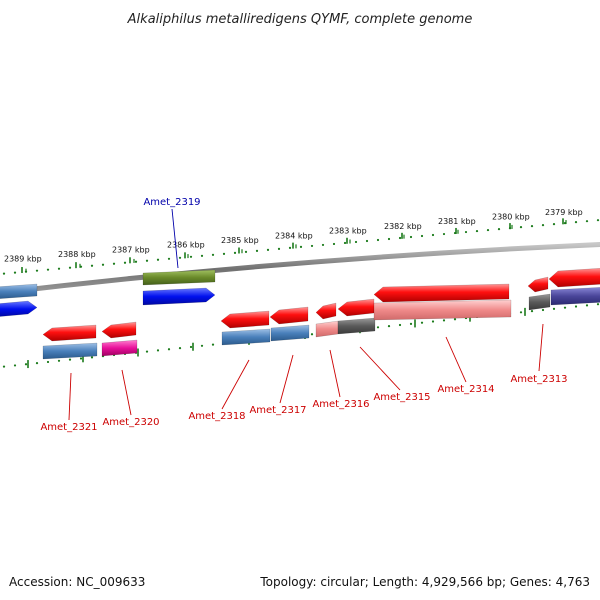  What do you see at coordinates (538, 379) in the screenshot?
I see `gene-label-Amet_2313: Amet_2313` at bounding box center [538, 379].